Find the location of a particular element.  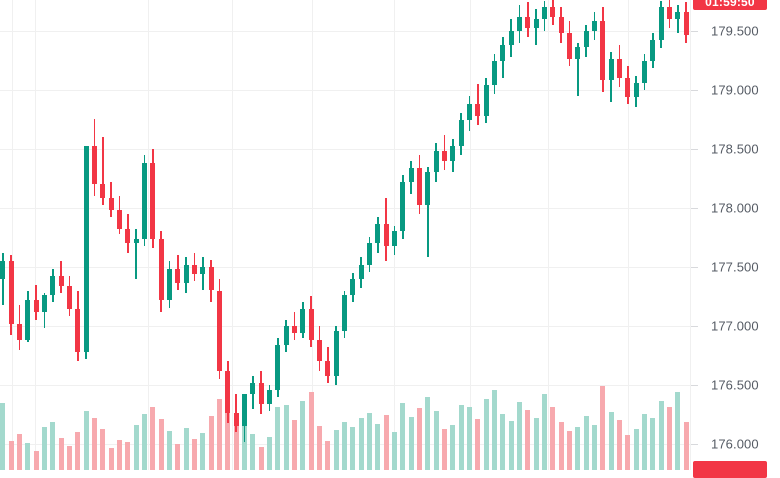

price-tick-label: 178.500 is located at coordinates (735, 149).